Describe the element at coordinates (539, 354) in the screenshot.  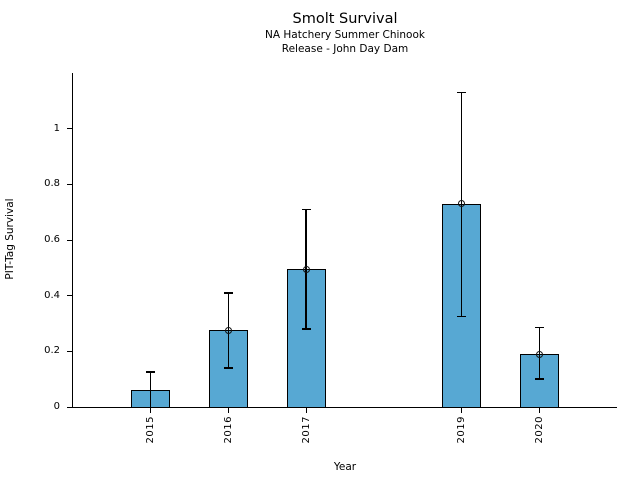
I see `point-marker-2020` at that location.